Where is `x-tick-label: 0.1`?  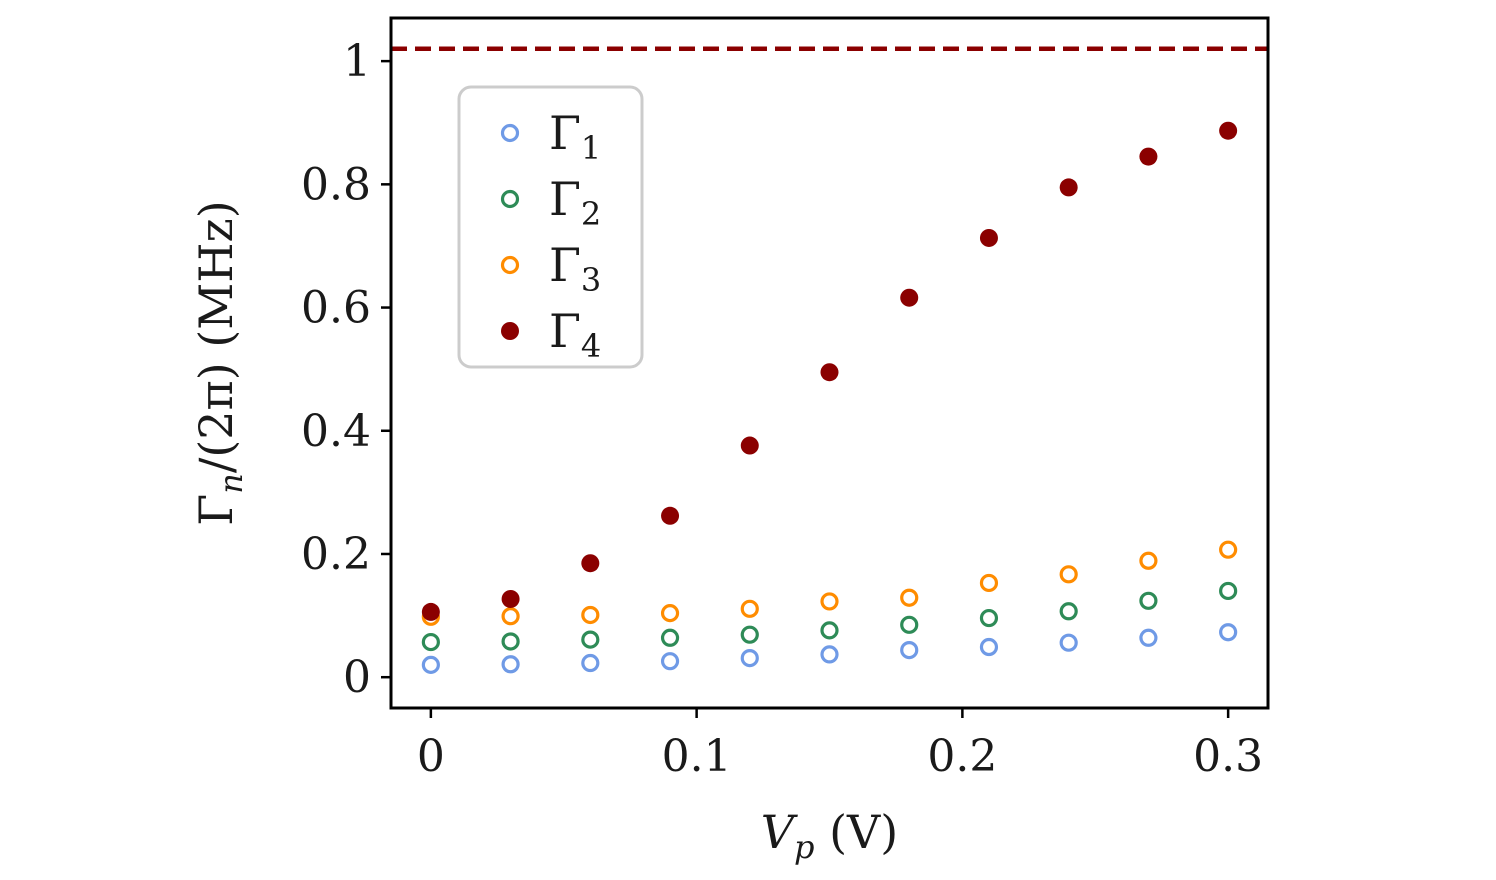 x-tick-label: 0.1 is located at coordinates (697, 756).